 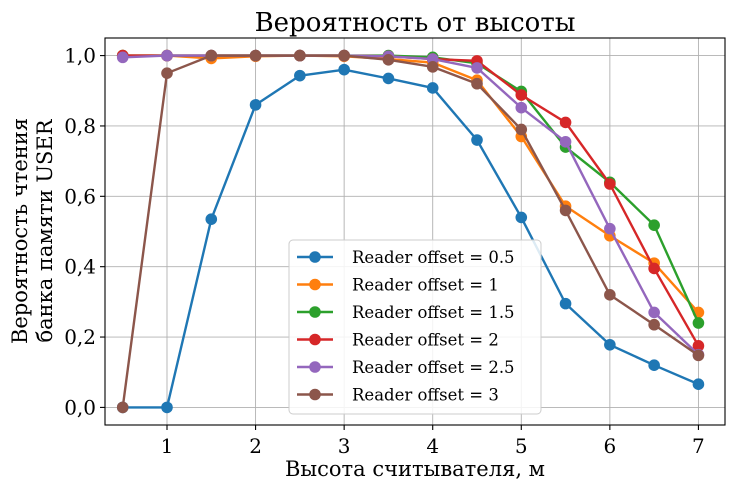 What do you see at coordinates (80, 267) in the screenshot?
I see `y-tick-label: 0,4` at bounding box center [80, 267].